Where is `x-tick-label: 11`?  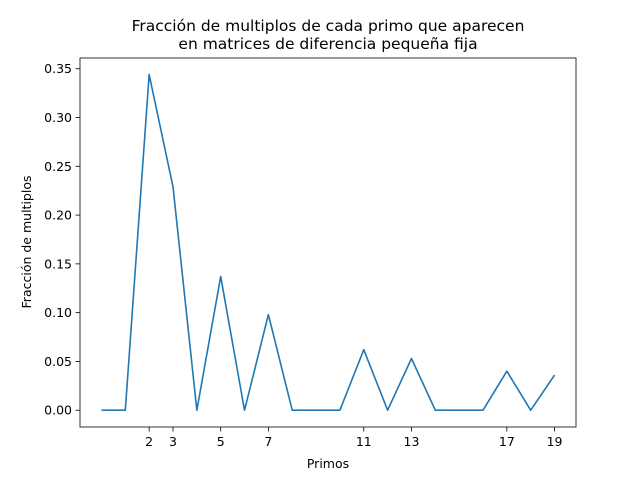 x-tick-label: 11 is located at coordinates (364, 441).